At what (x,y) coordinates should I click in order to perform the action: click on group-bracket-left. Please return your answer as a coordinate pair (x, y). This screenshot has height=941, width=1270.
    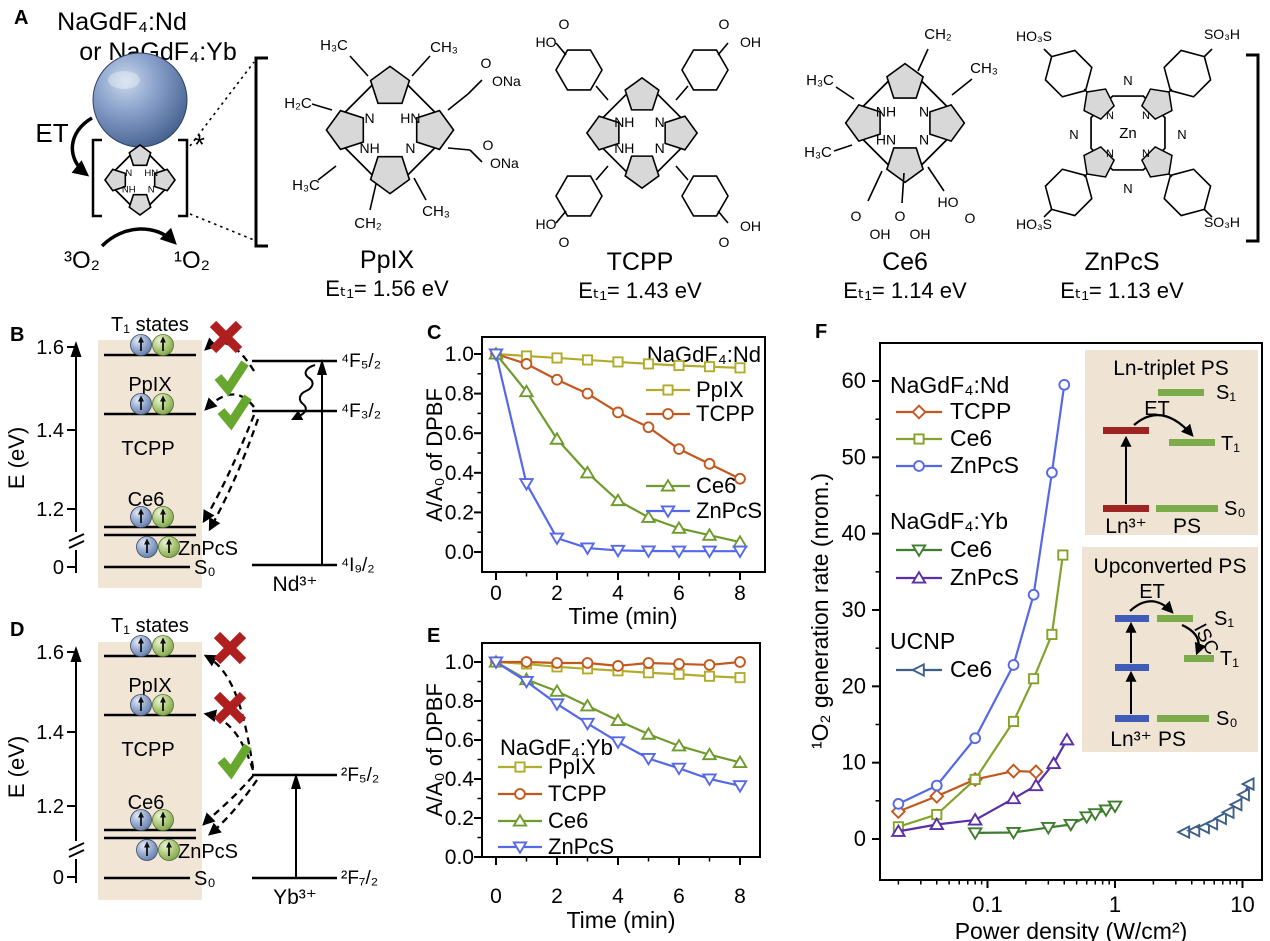
    Looking at the image, I should click on (261, 152).